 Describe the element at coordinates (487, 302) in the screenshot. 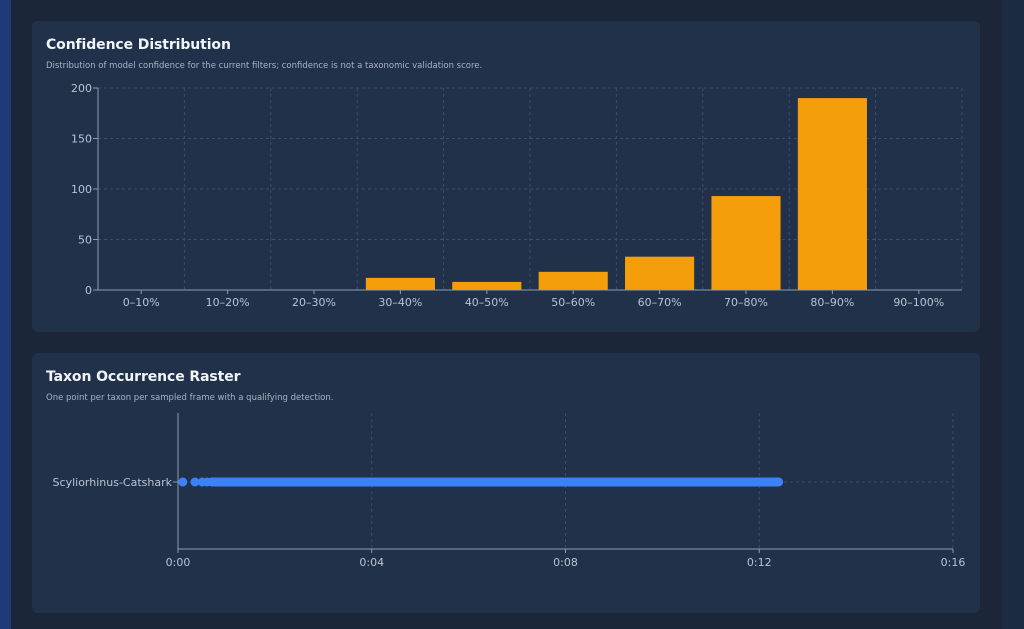

I see `x-tick-label: 40–50%` at that location.